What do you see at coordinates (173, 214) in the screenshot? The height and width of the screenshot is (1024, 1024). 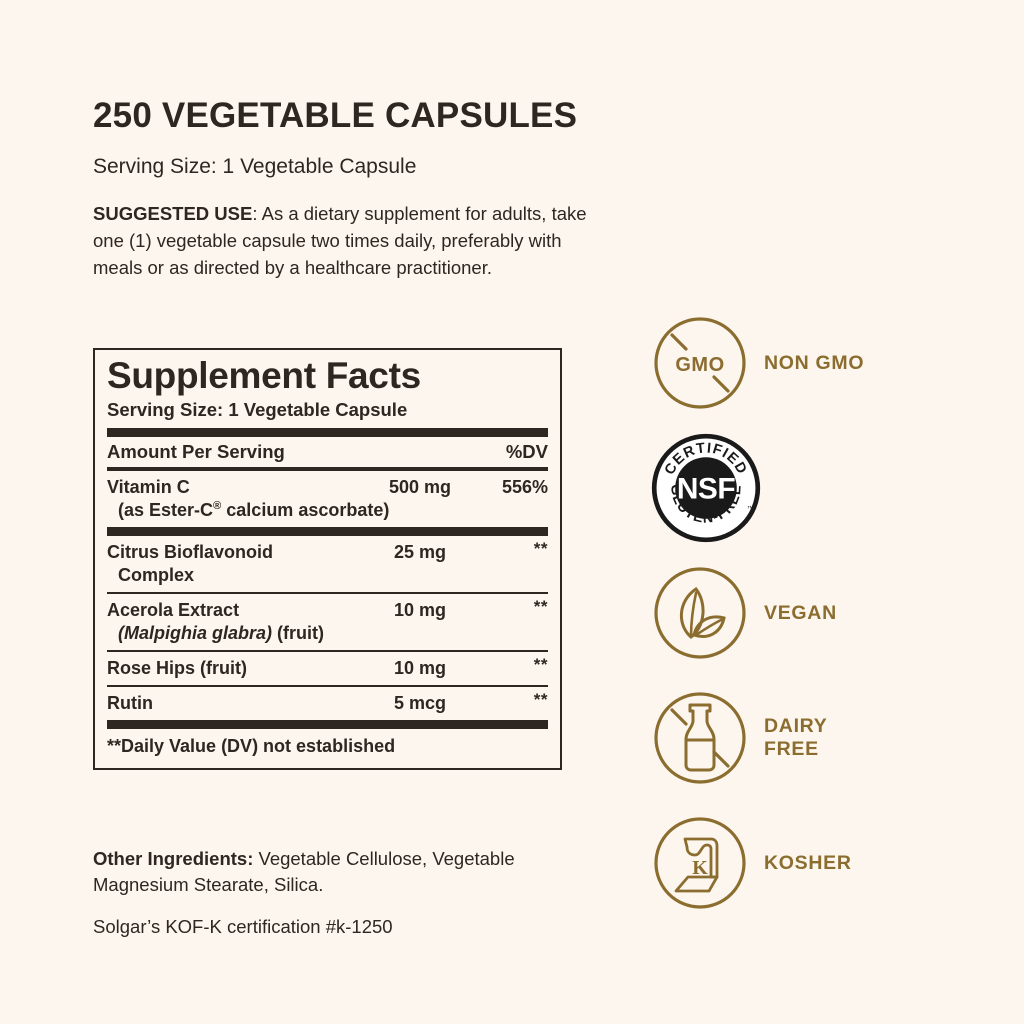 I see `suggested-use-label: SUGGESTED USE` at bounding box center [173, 214].